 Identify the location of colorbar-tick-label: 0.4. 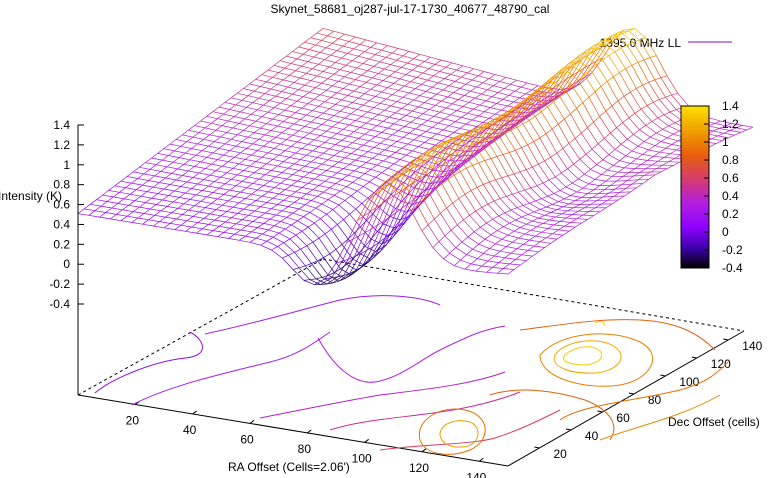
(730, 196).